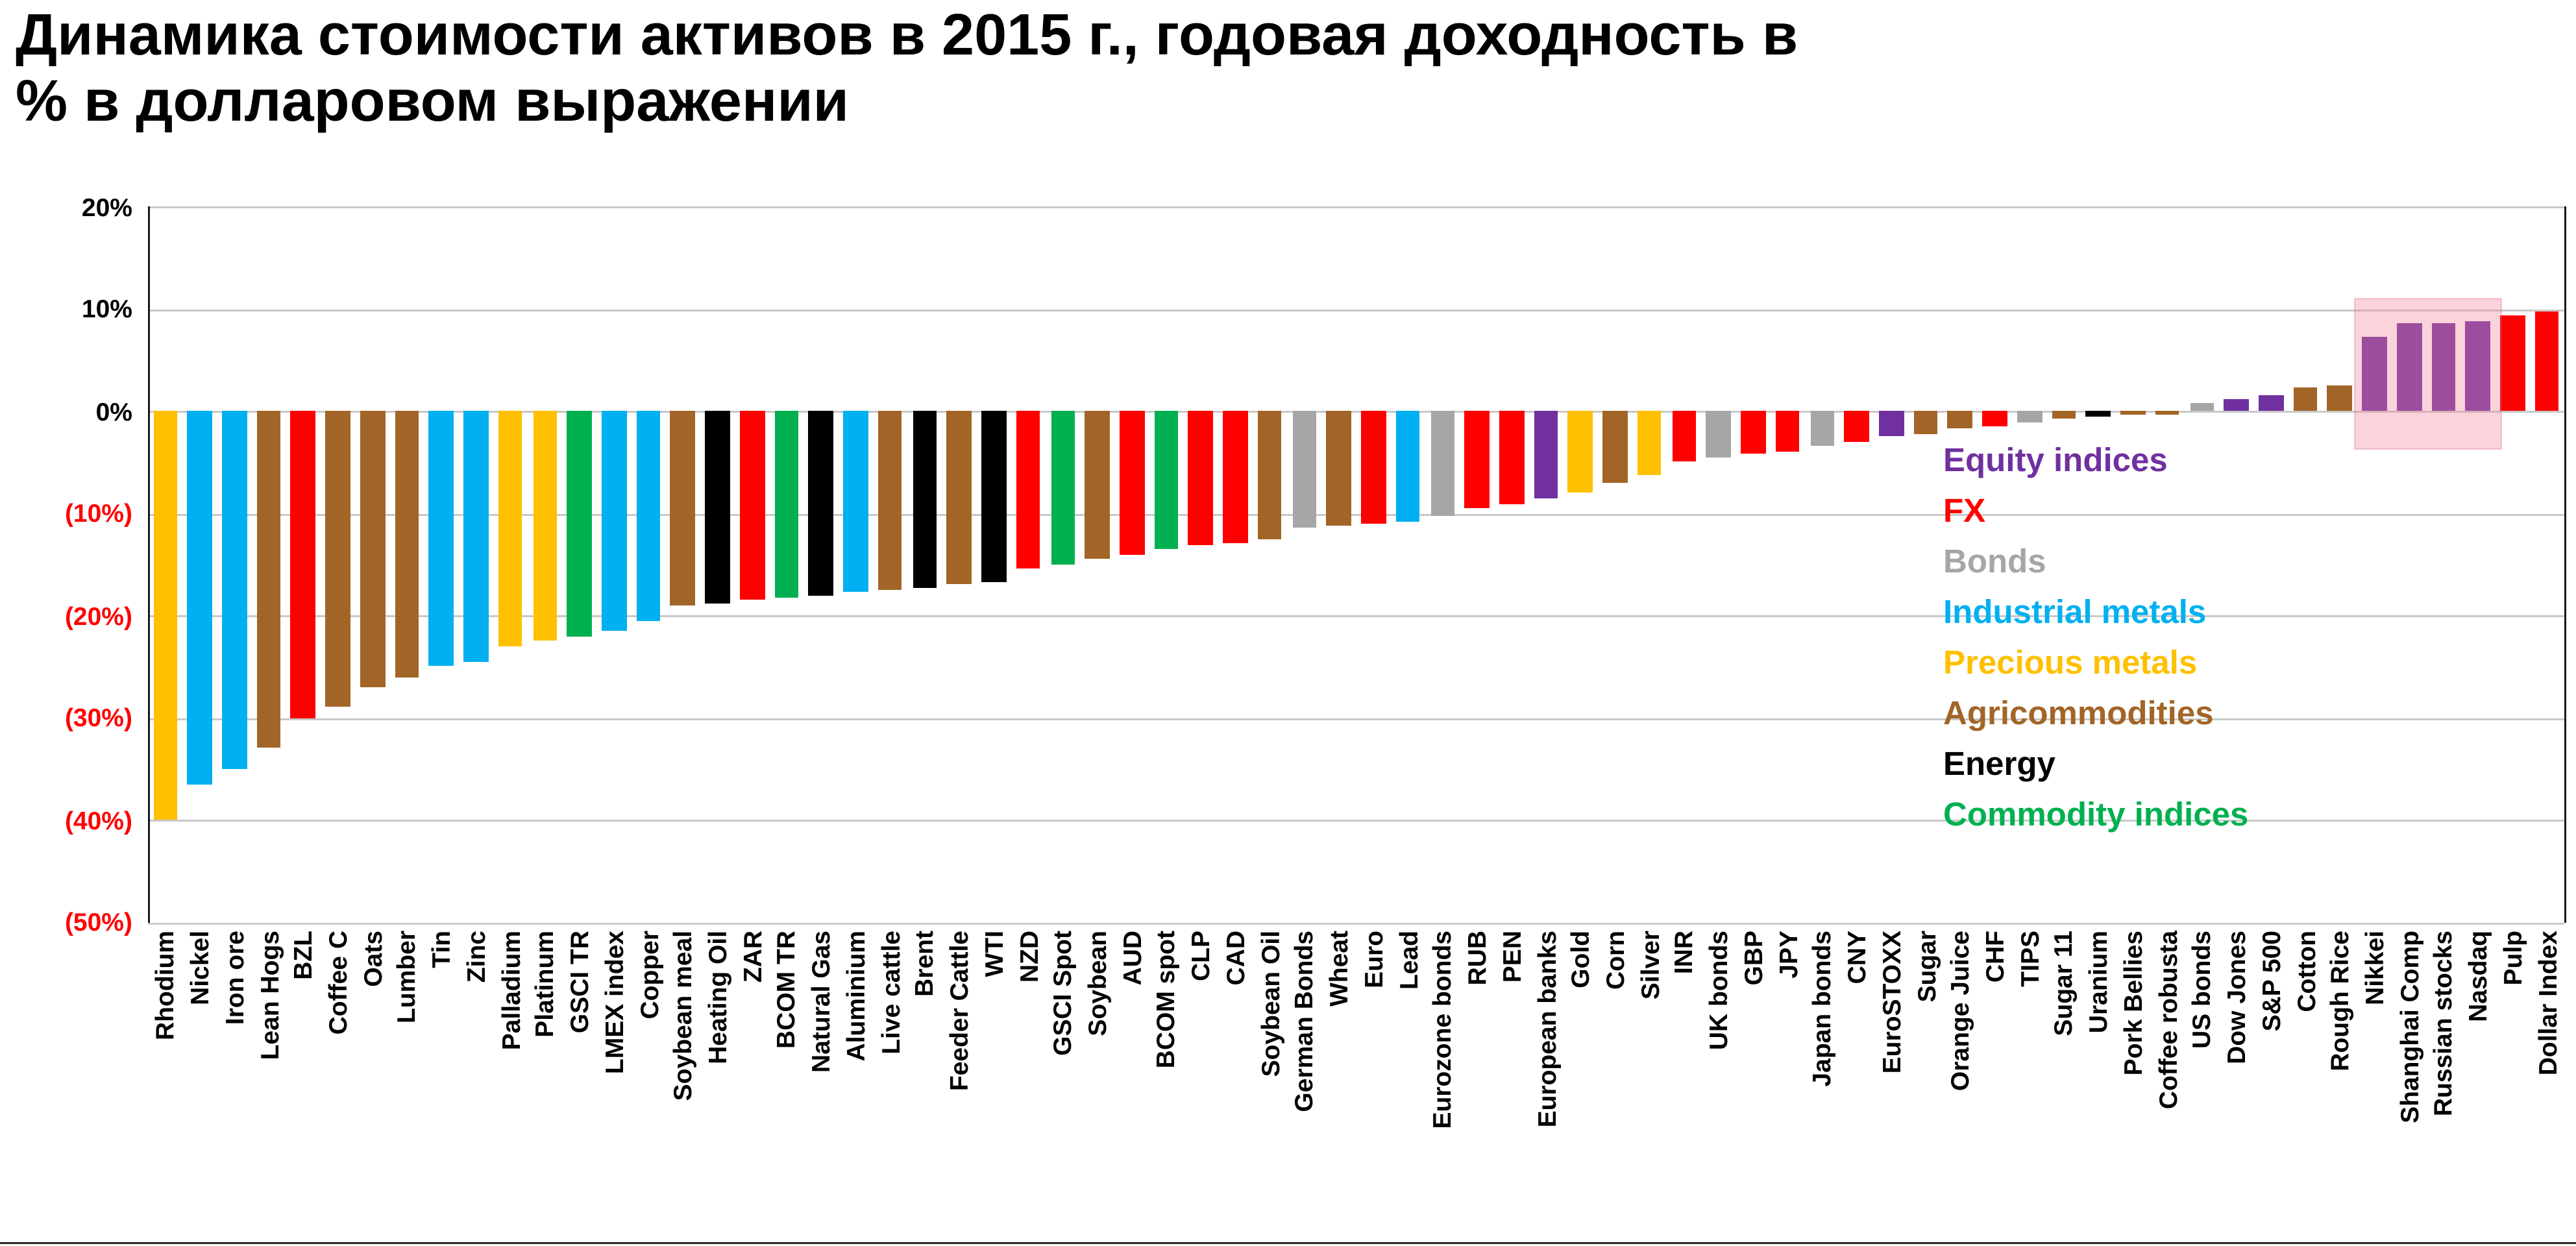 This screenshot has height=1246, width=2576. I want to click on x-axis-category-label: Sugar, so click(1925, 1084).